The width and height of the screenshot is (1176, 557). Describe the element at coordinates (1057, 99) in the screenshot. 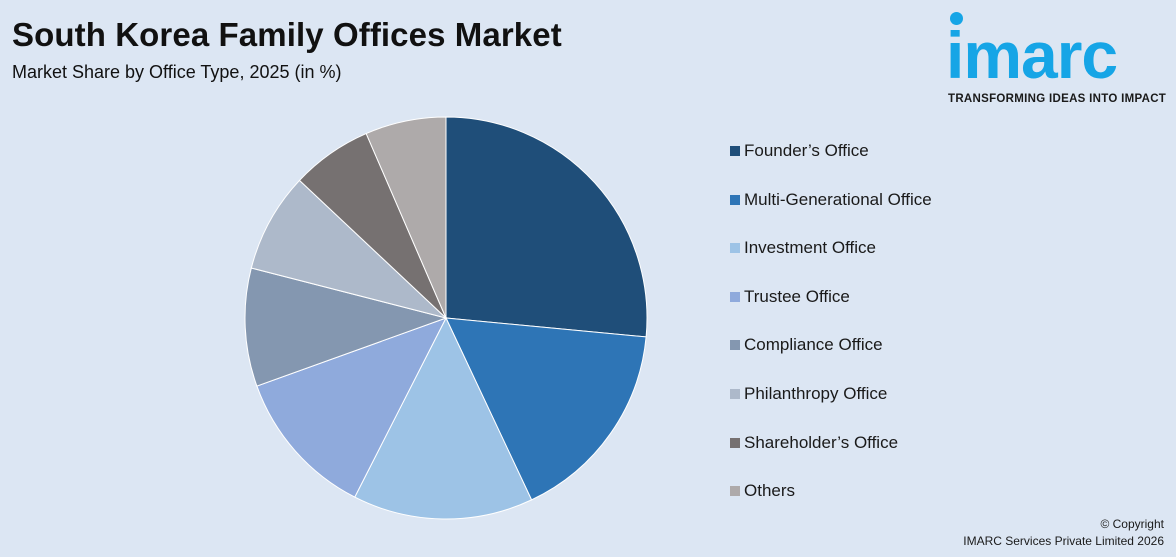

I see `logo-tagline: TRANSFORMING IDEAS INTO IMPACT` at that location.